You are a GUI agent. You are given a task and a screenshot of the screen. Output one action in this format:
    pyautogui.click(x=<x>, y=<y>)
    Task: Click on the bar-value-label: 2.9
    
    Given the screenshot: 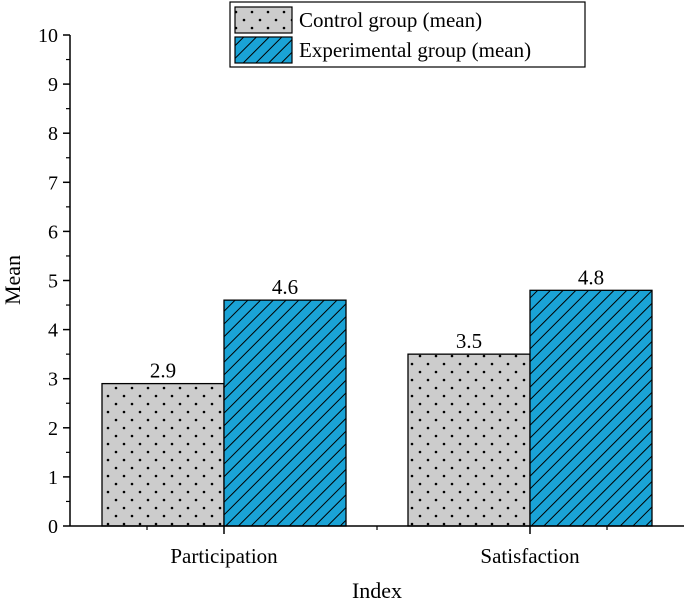 What is the action you would take?
    pyautogui.click(x=163, y=371)
    